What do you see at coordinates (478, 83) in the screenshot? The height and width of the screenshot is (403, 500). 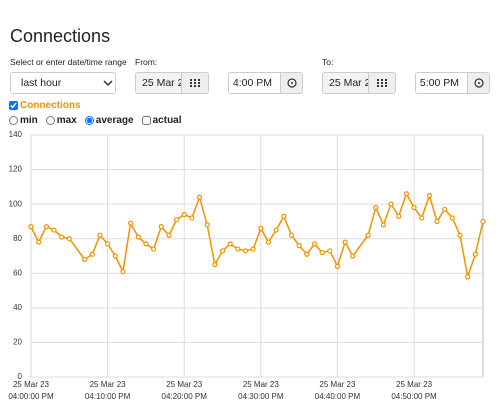 I see `to-clock-button` at bounding box center [478, 83].